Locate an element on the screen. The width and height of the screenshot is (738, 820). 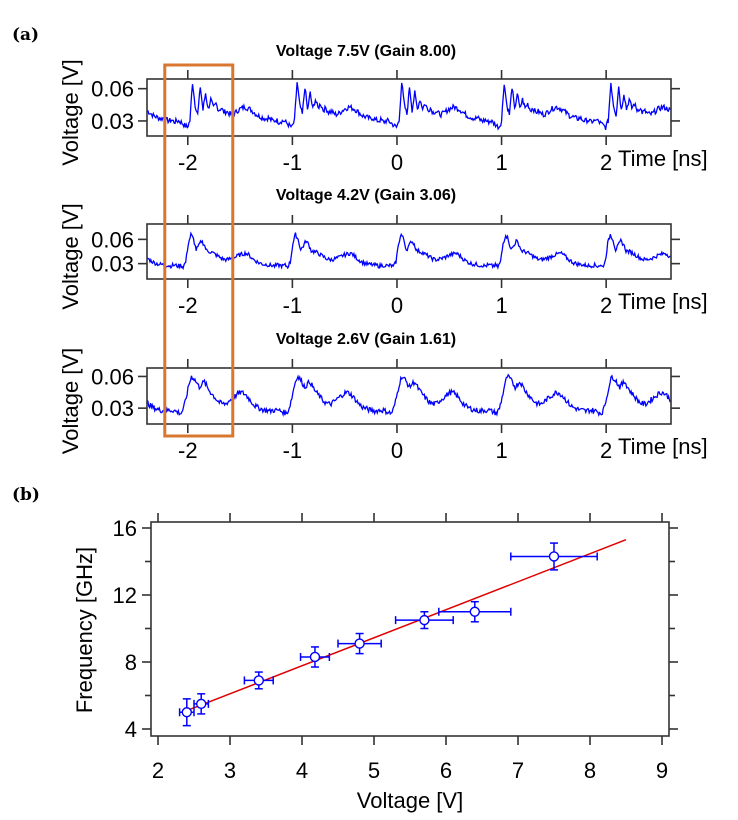
y-tick-label: 4 is located at coordinates (131, 729).